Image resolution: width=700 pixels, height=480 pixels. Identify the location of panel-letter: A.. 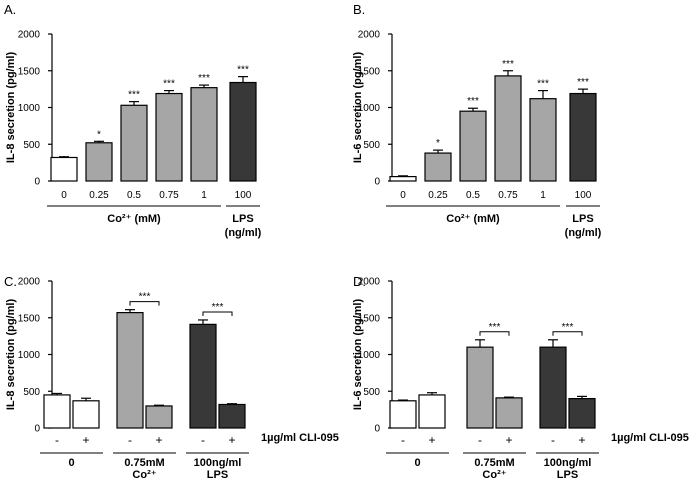
(10, 9).